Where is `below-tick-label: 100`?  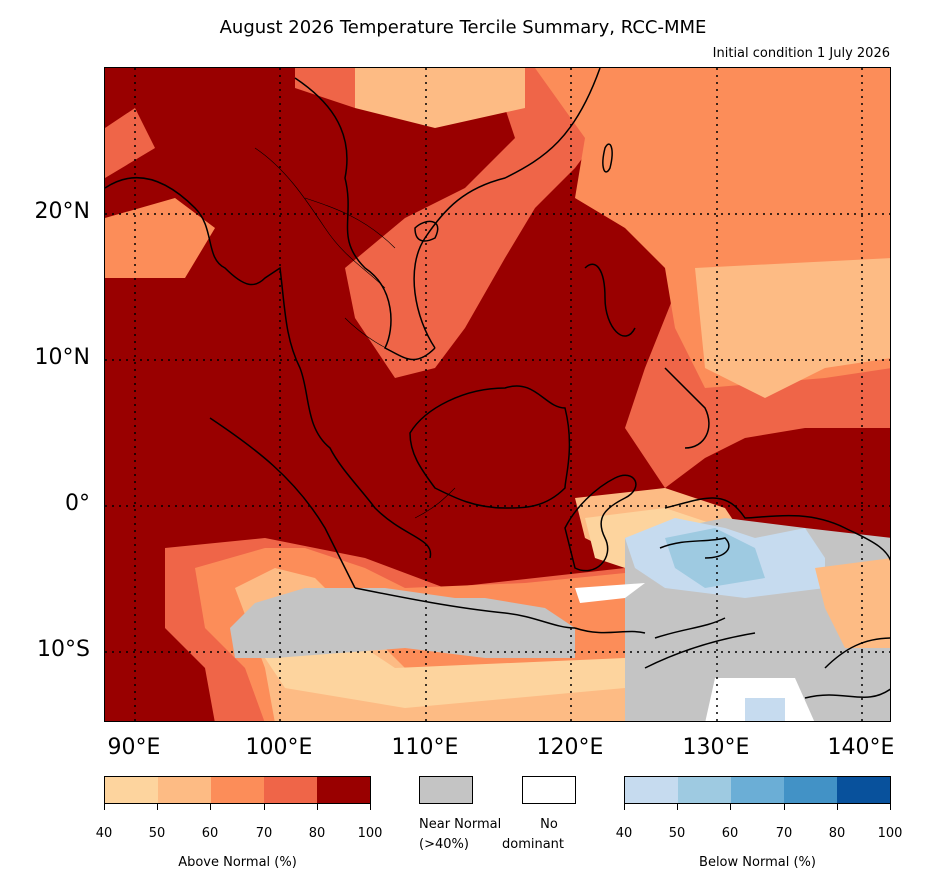
below-tick-label: 100 is located at coordinates (890, 833).